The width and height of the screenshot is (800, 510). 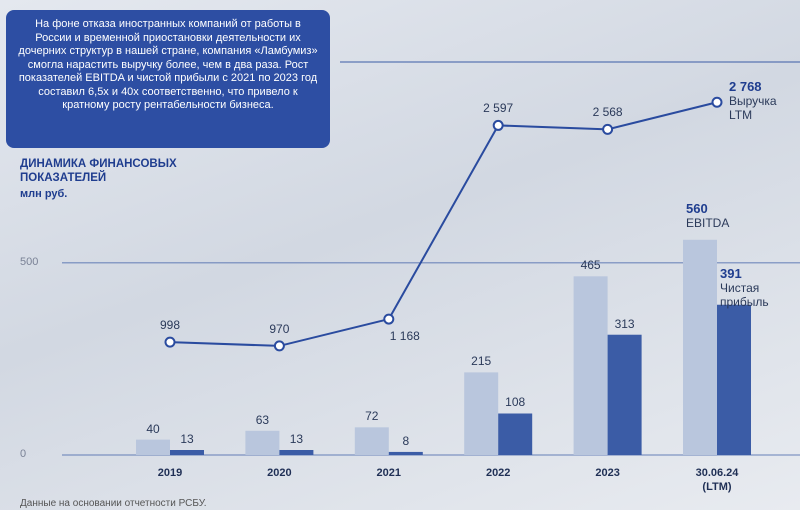 I want to click on value-label: 560, so click(x=697, y=208).